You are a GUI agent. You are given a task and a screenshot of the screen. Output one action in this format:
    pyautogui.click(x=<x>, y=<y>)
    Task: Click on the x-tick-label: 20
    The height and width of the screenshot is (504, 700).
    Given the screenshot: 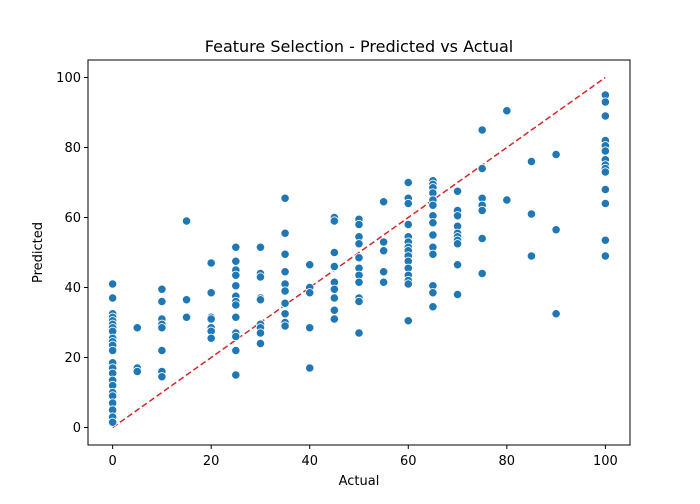 What is the action you would take?
    pyautogui.click(x=211, y=461)
    